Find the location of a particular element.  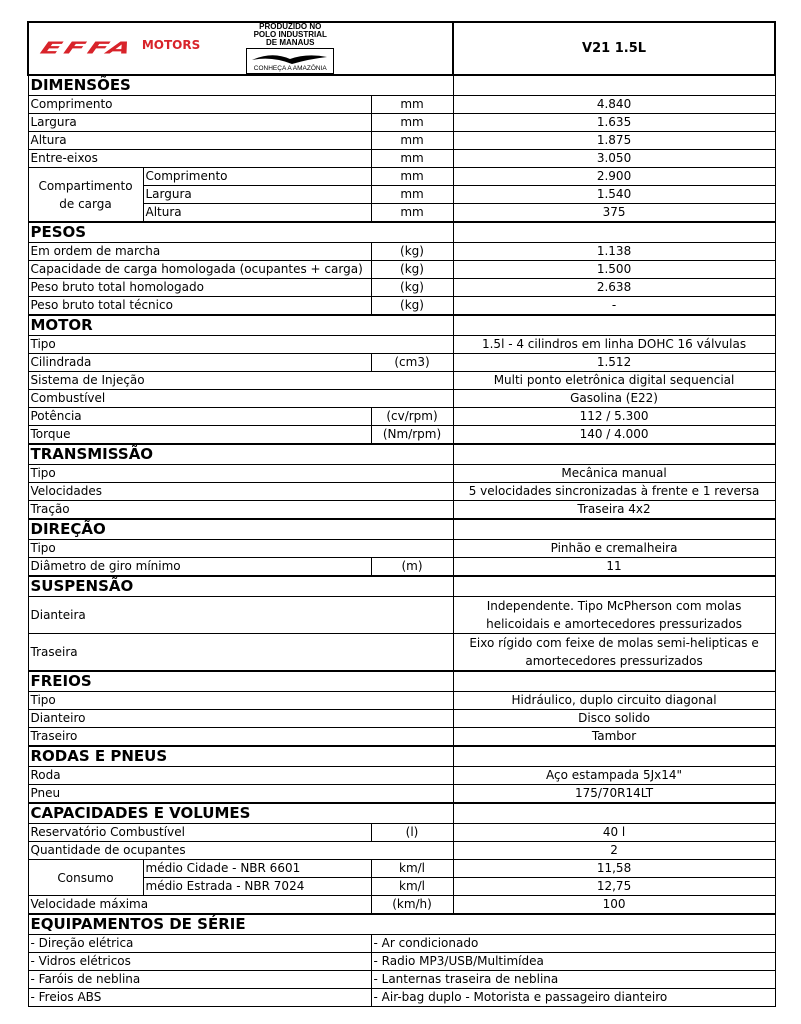

spec-row: Largura mm 1.540 is located at coordinates (402, 194).